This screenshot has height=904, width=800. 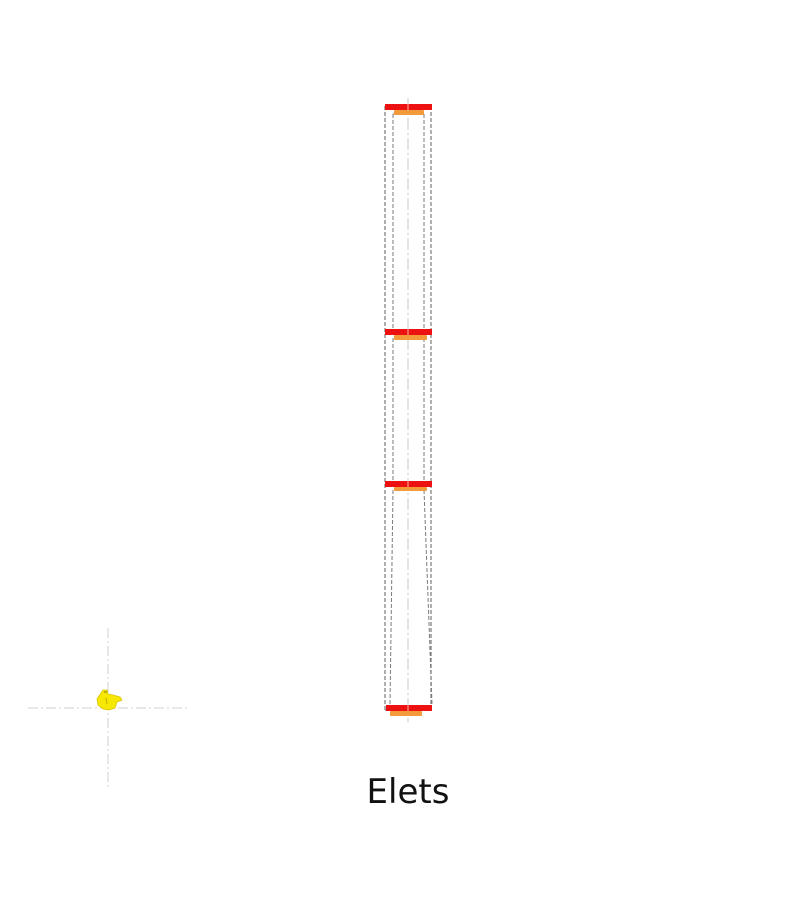 What do you see at coordinates (109, 700) in the screenshot?
I see `pointing-hand-cursor-icon` at bounding box center [109, 700].